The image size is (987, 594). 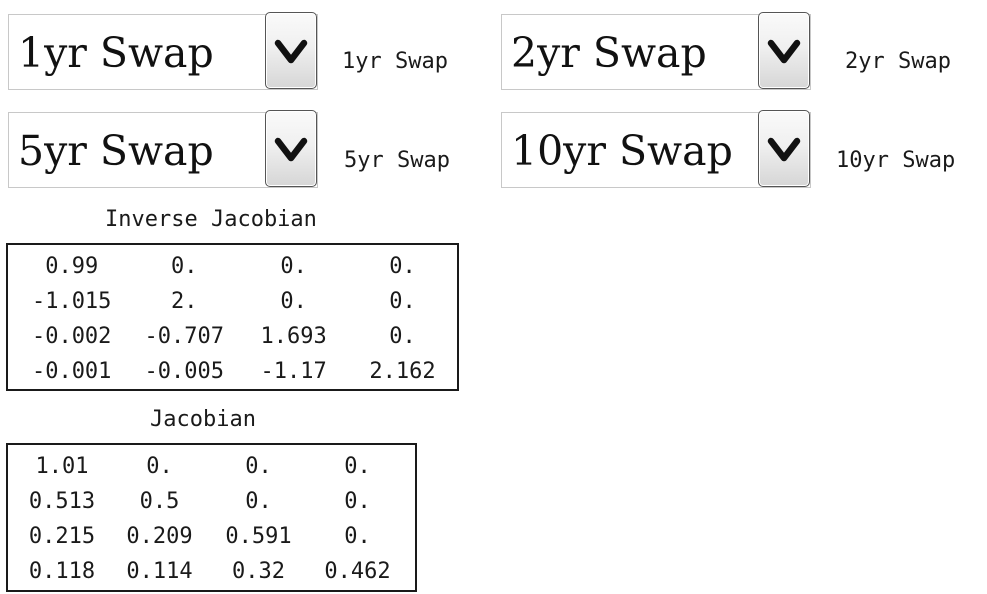 What do you see at coordinates (211, 219) in the screenshot?
I see `inverse-jacobian-title: Inverse Jacobian` at bounding box center [211, 219].